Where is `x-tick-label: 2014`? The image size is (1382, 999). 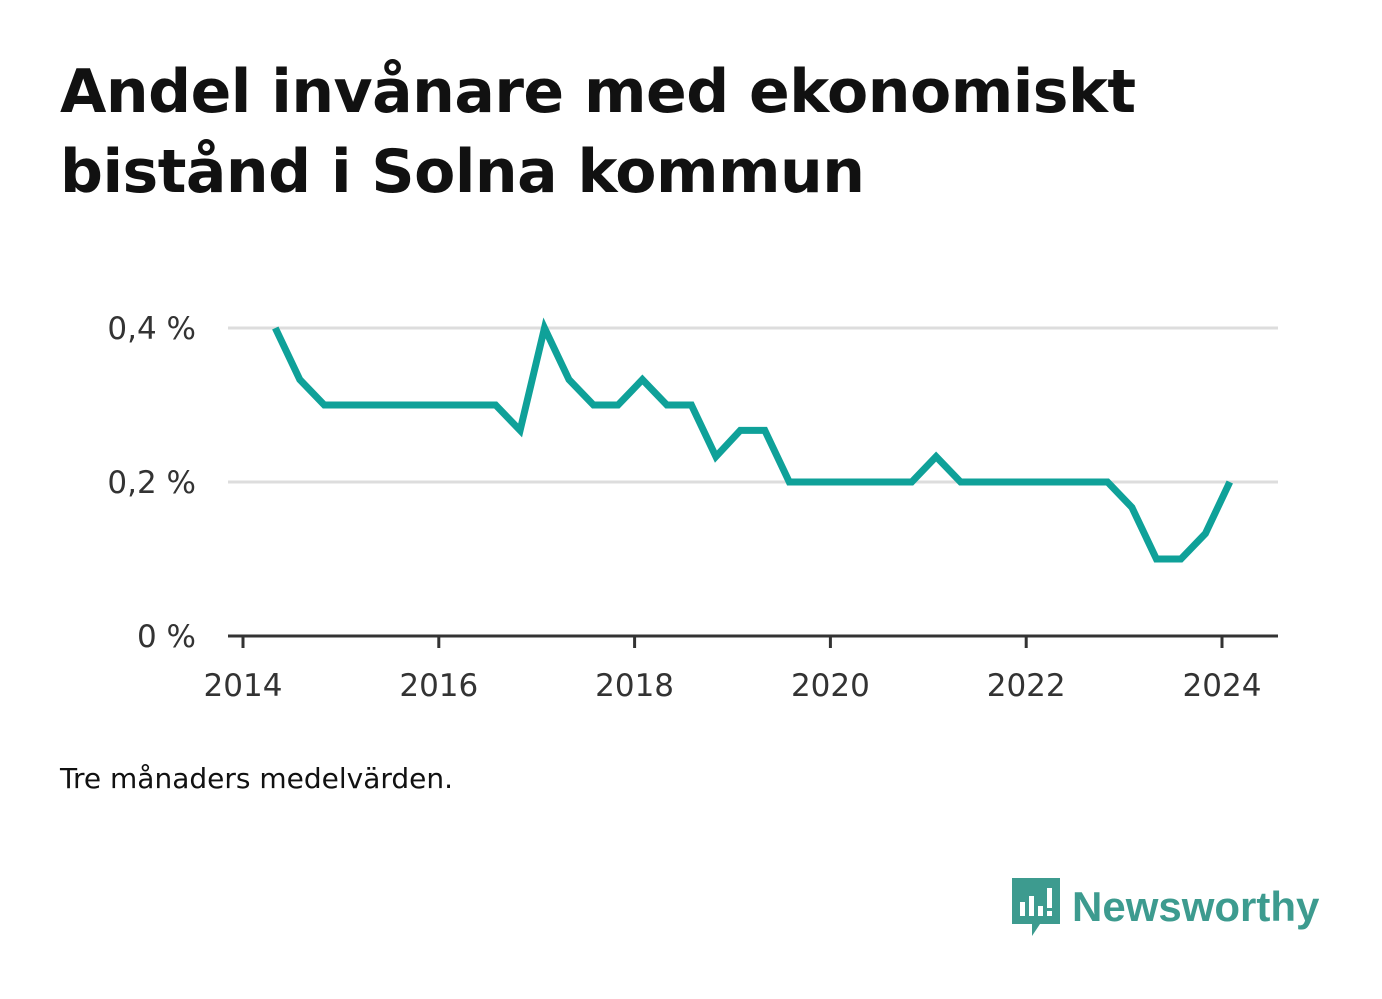 x-tick-label: 2014 is located at coordinates (243, 686).